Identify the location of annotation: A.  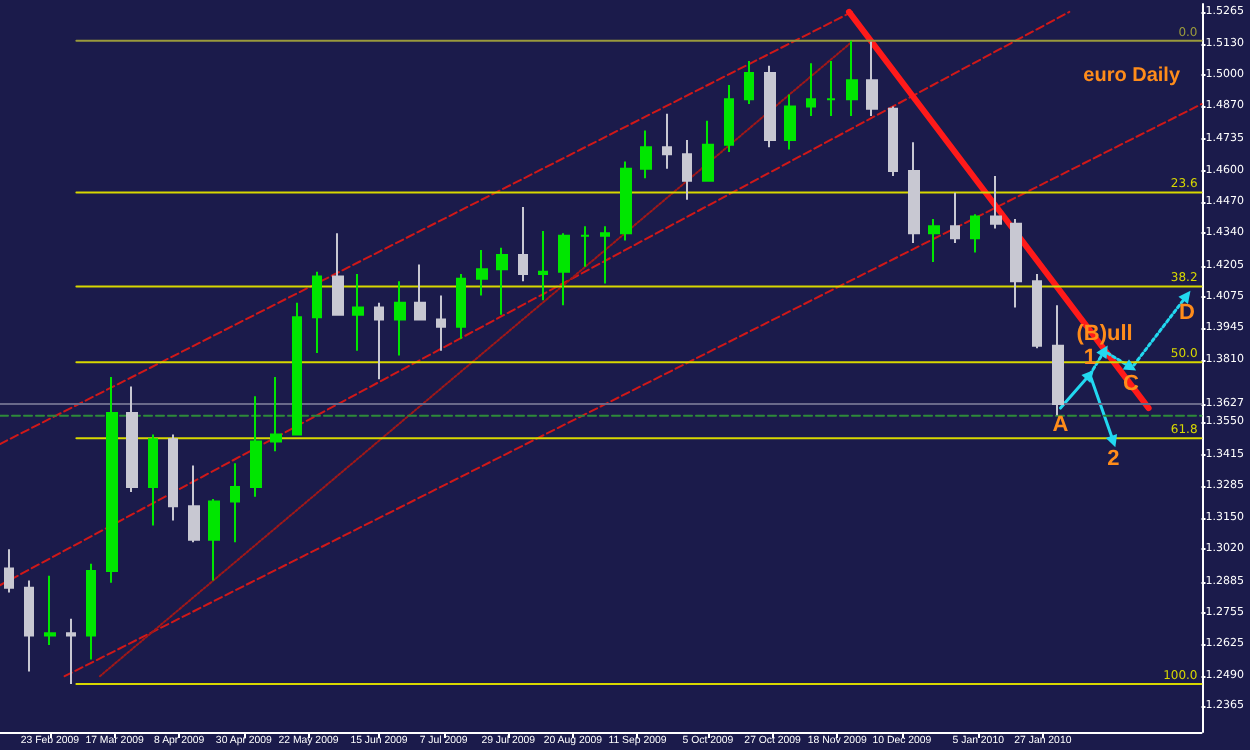
(1060, 425).